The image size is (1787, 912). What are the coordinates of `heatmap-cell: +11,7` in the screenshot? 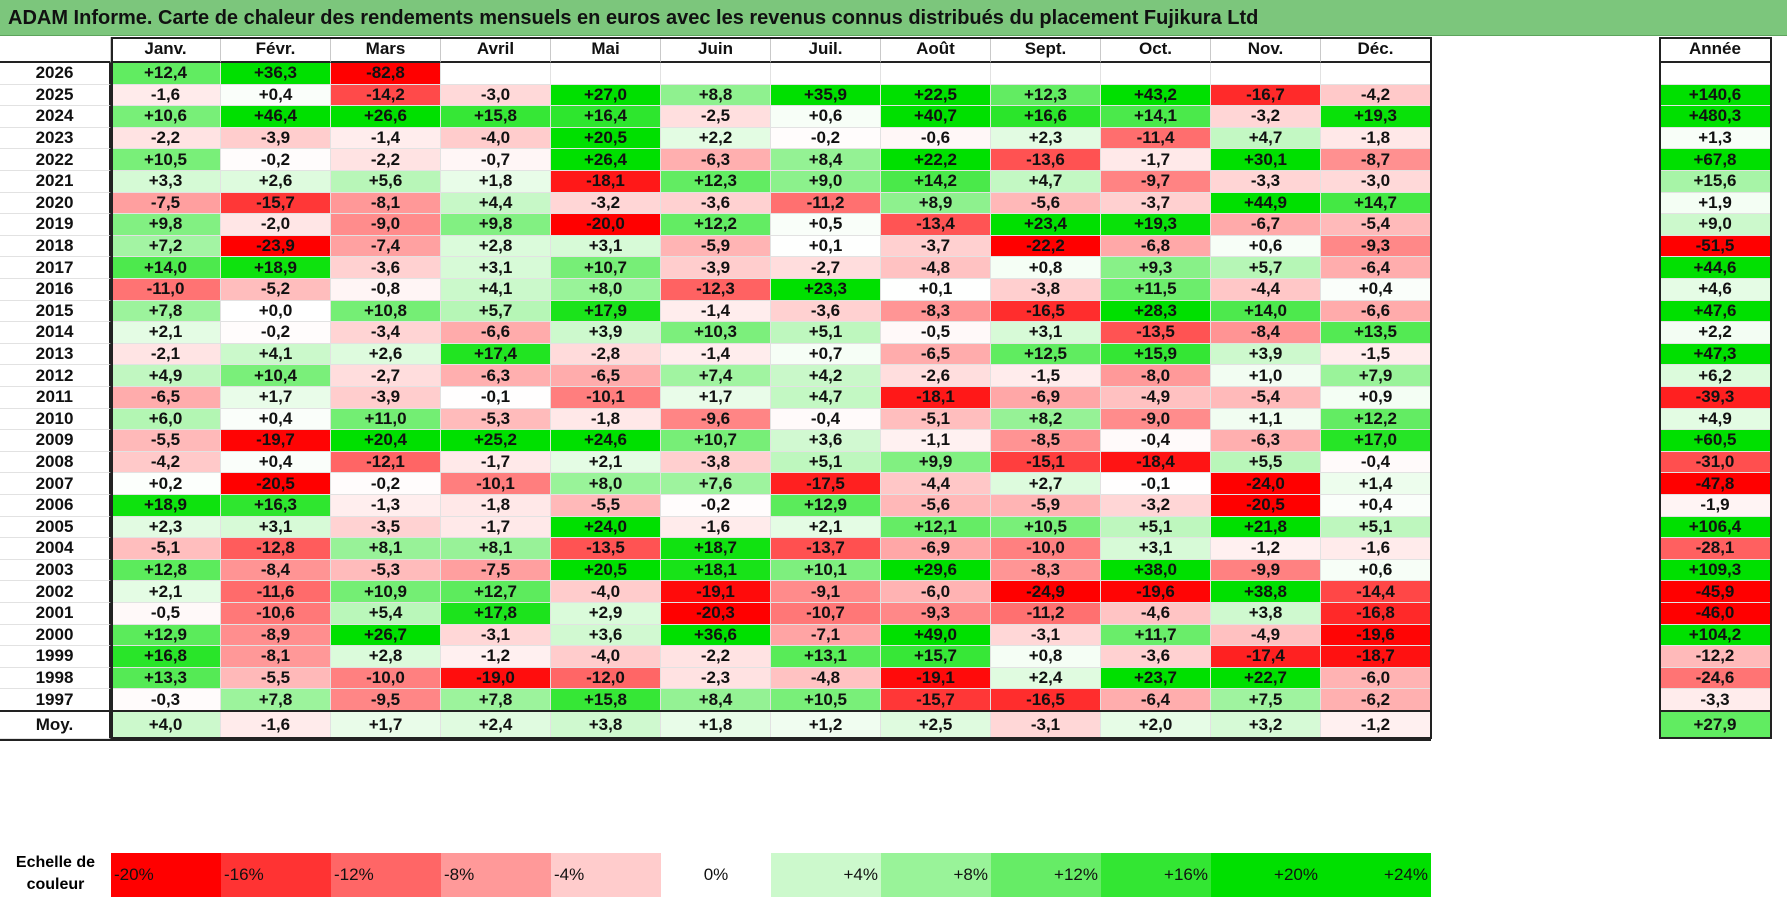 It's located at (1156, 635).